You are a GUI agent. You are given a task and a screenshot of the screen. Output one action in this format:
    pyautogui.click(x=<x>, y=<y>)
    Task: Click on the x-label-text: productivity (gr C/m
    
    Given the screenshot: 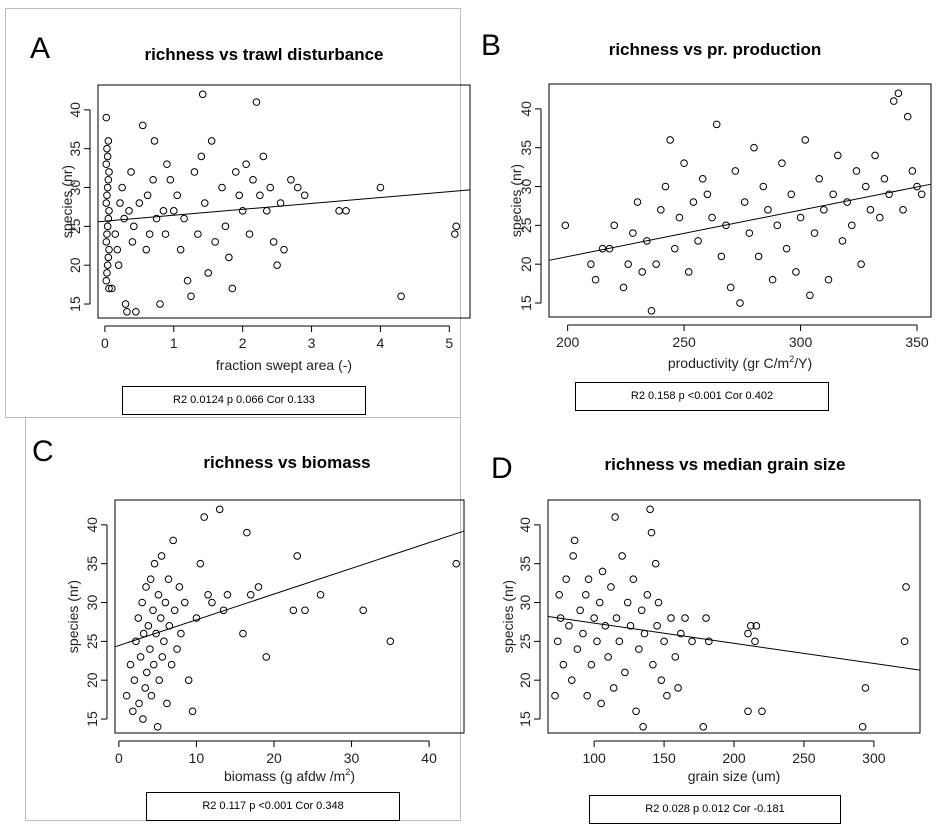 What is the action you would take?
    pyautogui.click(x=728, y=363)
    